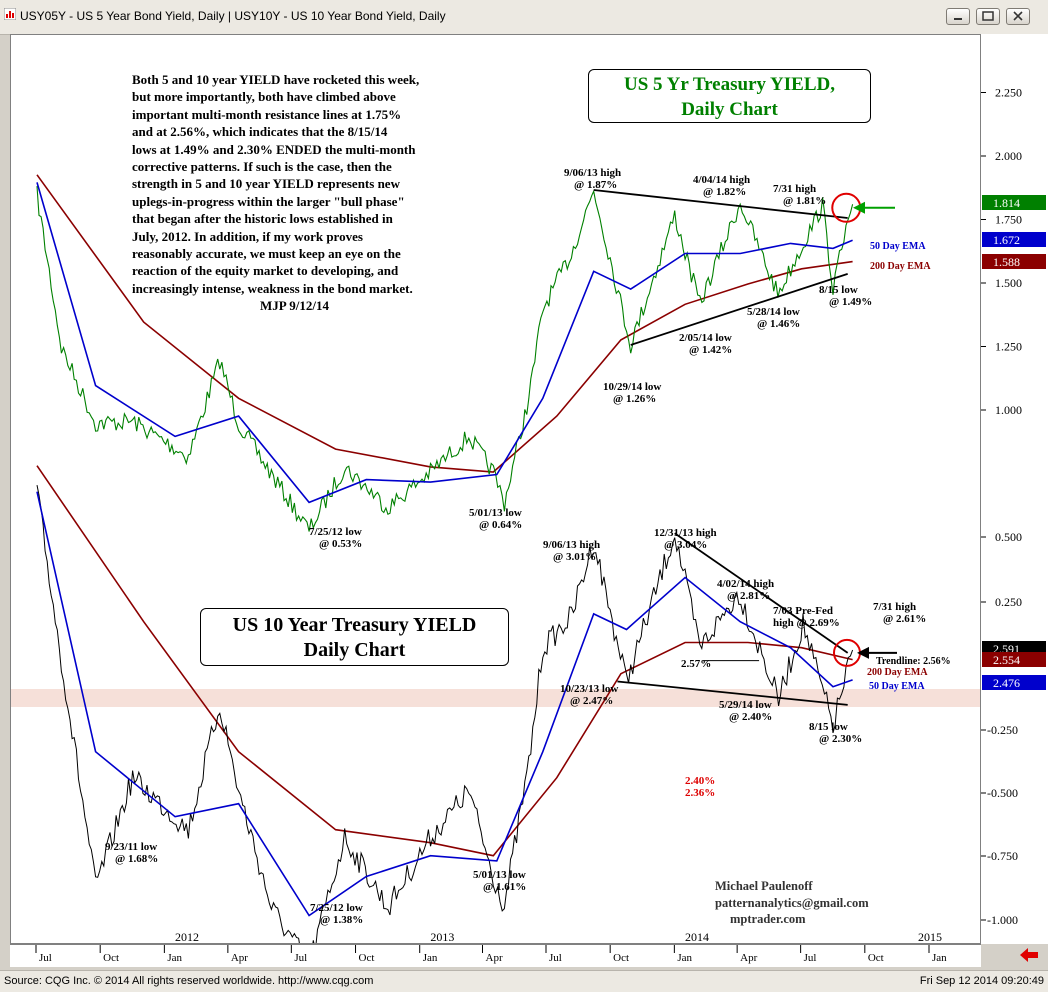 The width and height of the screenshot is (1048, 992). Describe the element at coordinates (773, 312) in the screenshot. I see `usy5-annotation: 5/28/14 low` at that location.